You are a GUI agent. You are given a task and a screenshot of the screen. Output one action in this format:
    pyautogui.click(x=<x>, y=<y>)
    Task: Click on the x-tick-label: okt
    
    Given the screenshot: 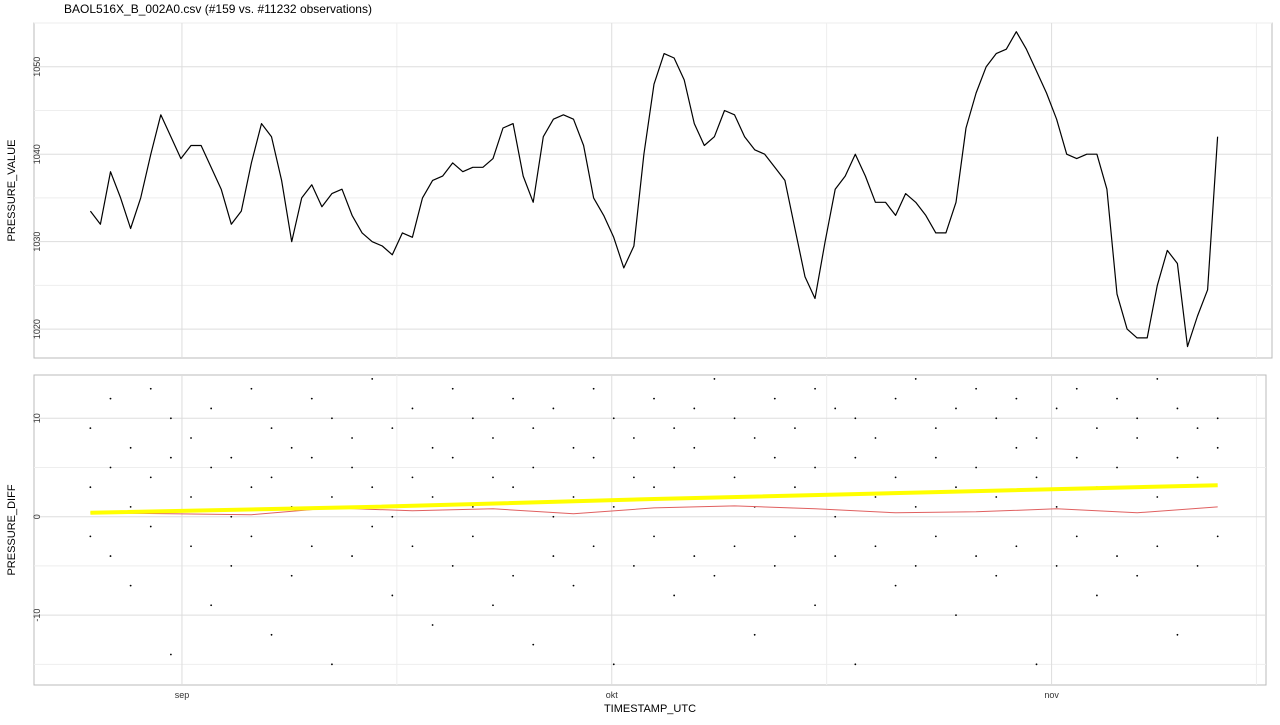 What is the action you would take?
    pyautogui.click(x=612, y=695)
    